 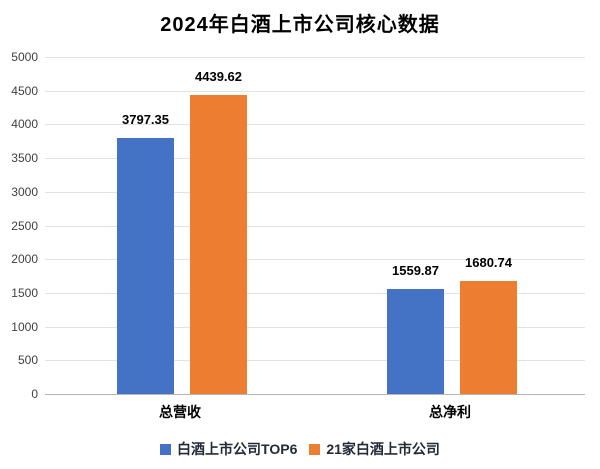 What do you see at coordinates (24, 191) in the screenshot?
I see `y-tick-label-3000: 3000` at bounding box center [24, 191].